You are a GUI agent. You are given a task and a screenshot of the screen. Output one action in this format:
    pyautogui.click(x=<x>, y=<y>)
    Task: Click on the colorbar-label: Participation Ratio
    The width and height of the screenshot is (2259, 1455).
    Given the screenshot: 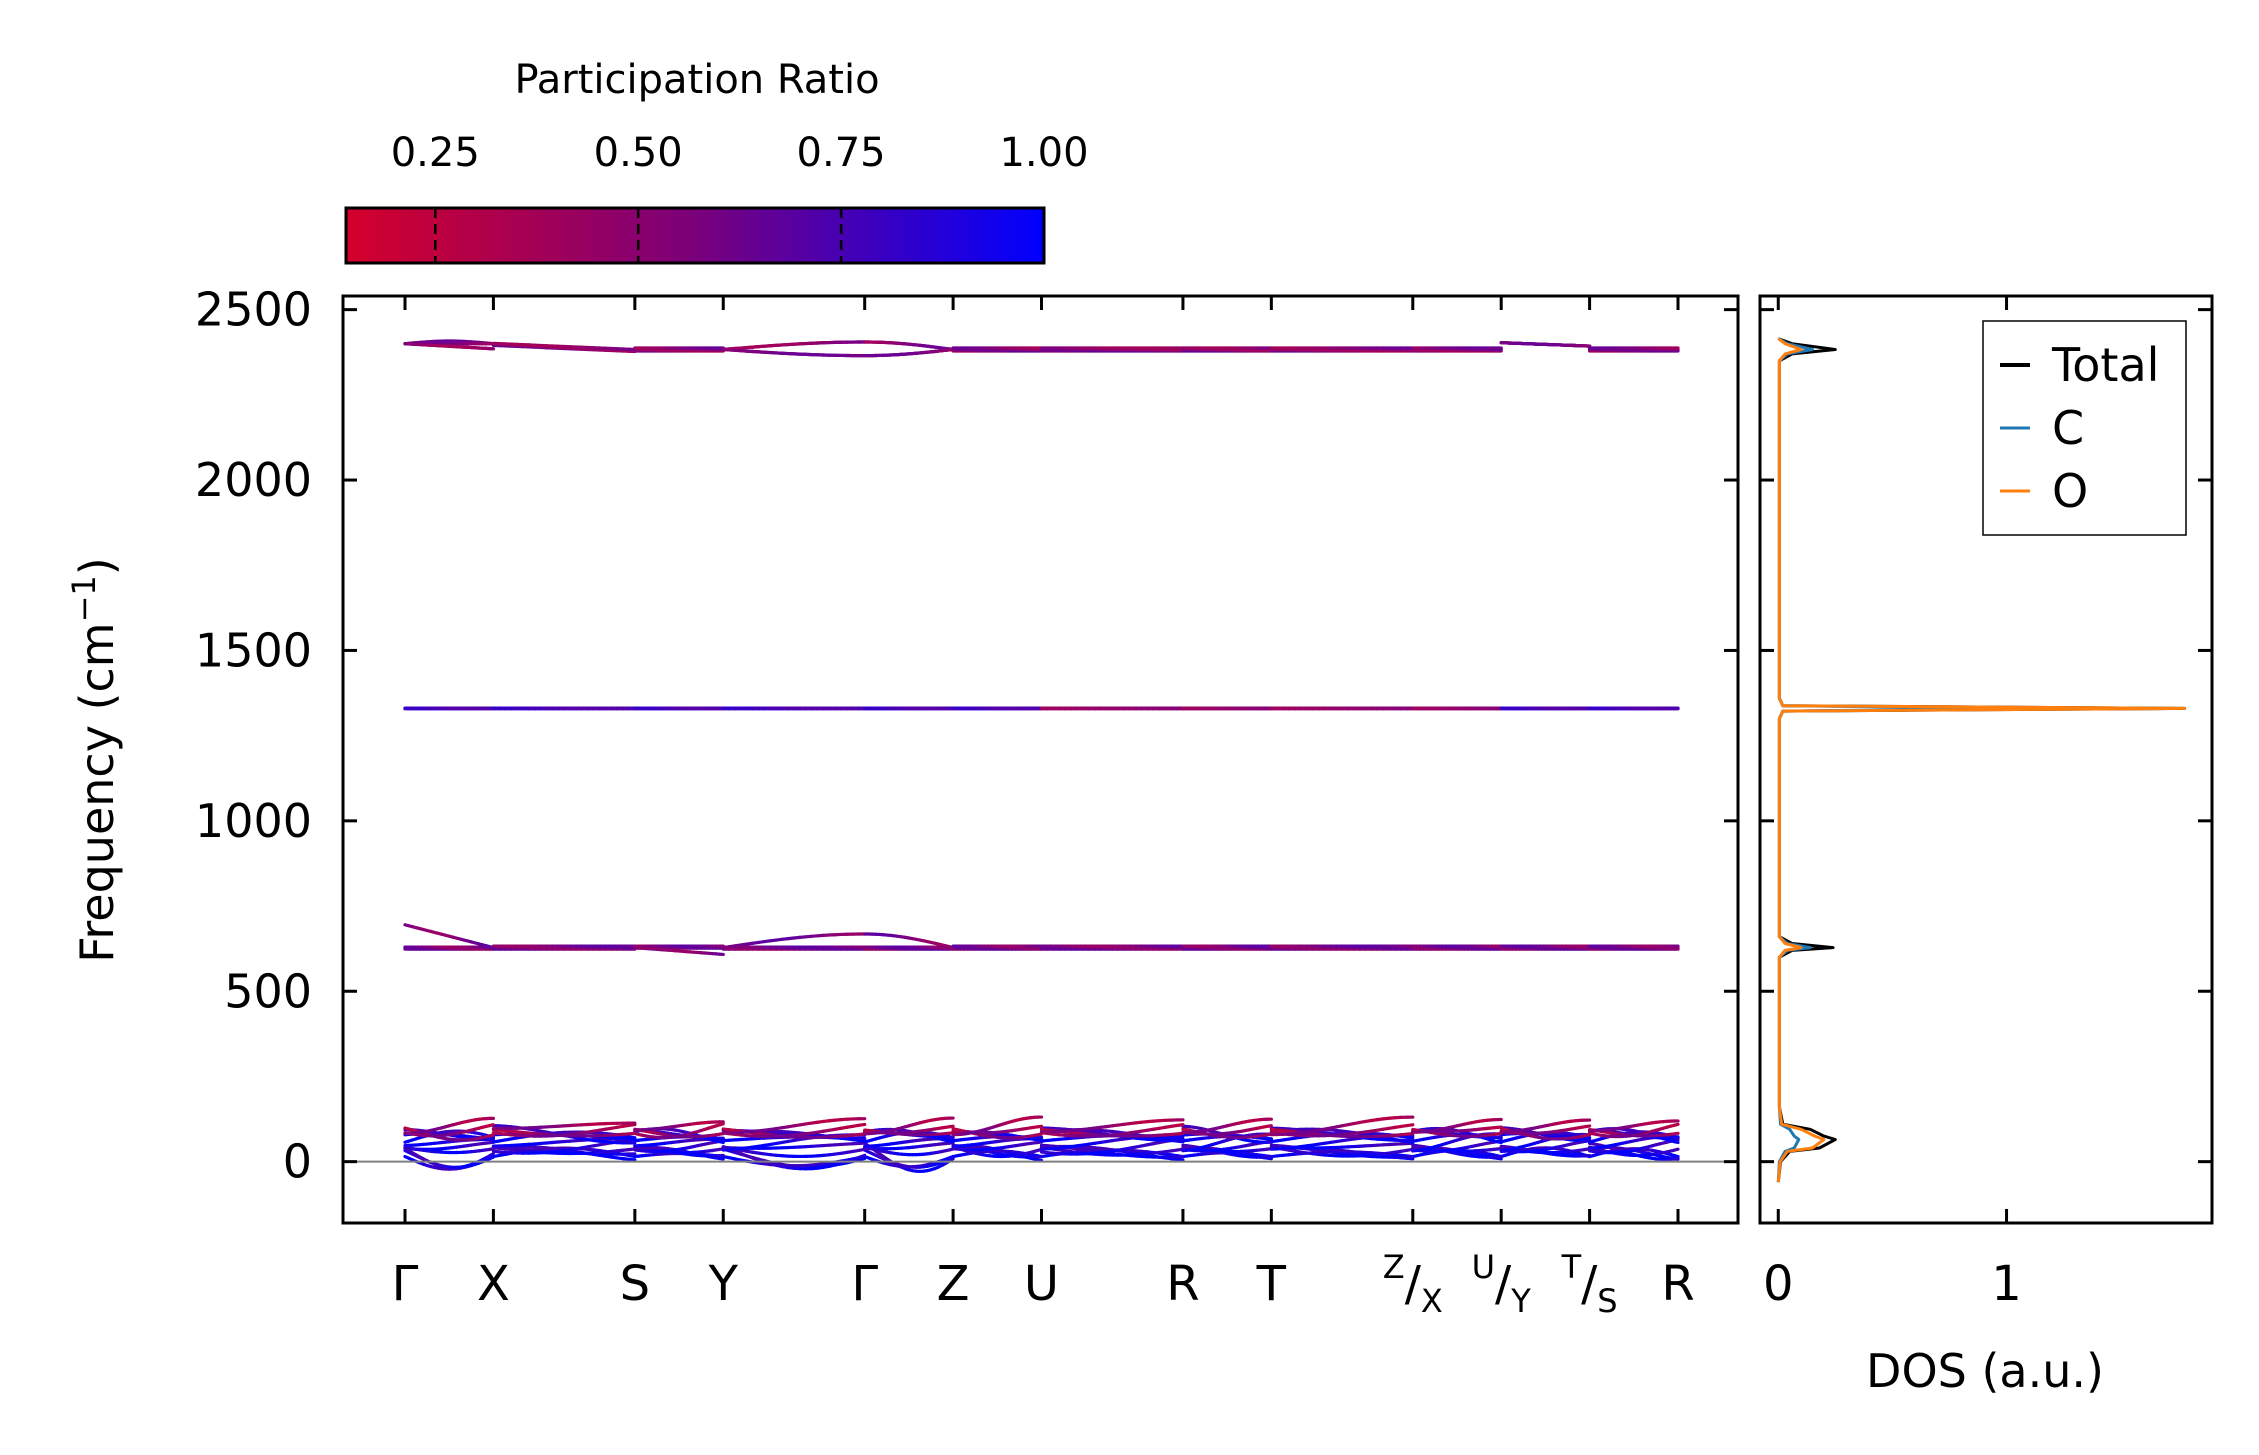 What is the action you would take?
    pyautogui.click(x=696, y=80)
    